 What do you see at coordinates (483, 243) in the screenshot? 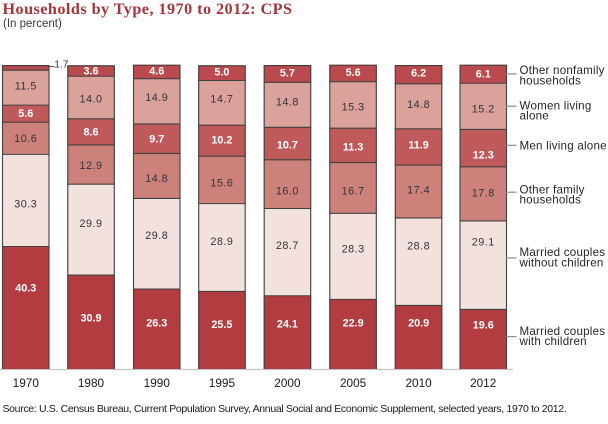
I see `svg-text: 29.1` at bounding box center [483, 243].